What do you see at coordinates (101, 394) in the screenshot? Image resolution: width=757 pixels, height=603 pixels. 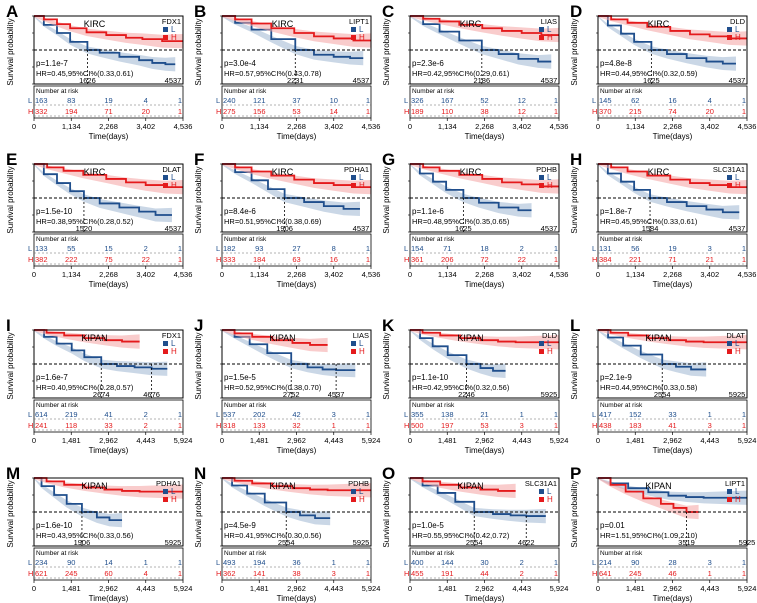 I see `median-value-l: 2674` at bounding box center [101, 394].